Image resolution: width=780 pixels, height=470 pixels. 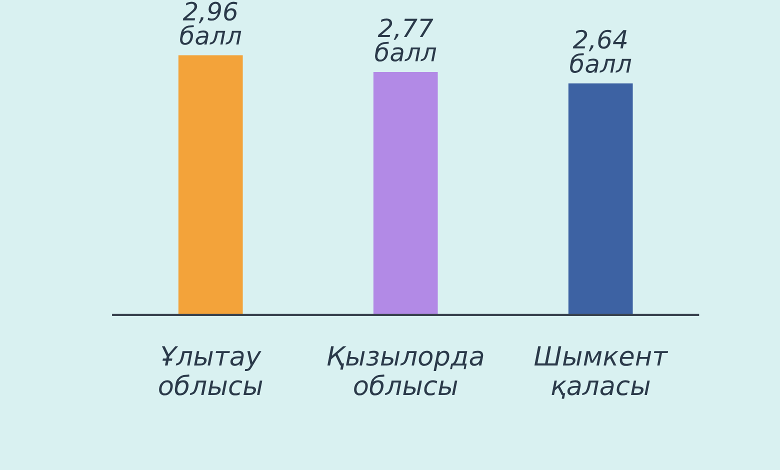 What do you see at coordinates (601, 372) in the screenshot?
I see `x-tick-label: Шымкент қаласы` at bounding box center [601, 372].